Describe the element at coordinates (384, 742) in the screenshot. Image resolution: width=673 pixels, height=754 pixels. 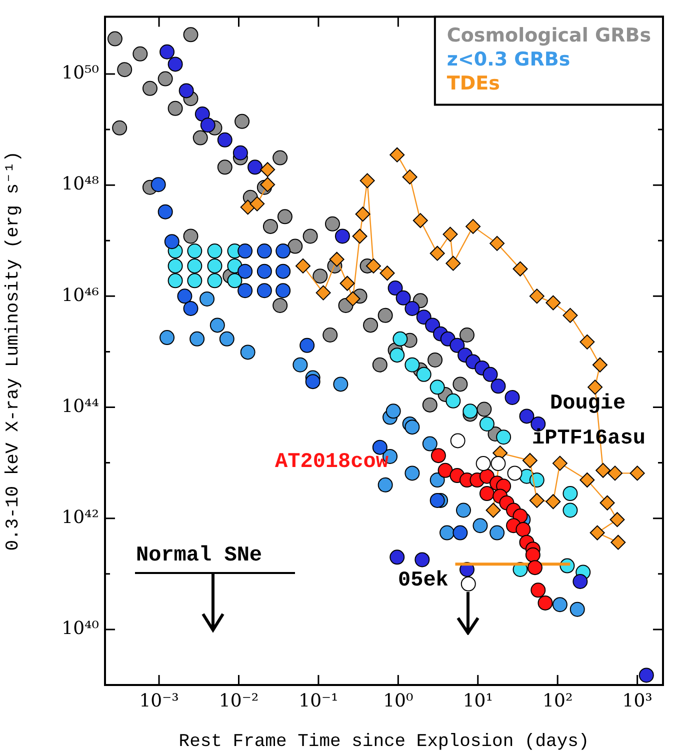
I see `x-axis-title: Rest Frame Time since Explosion (days)` at that location.